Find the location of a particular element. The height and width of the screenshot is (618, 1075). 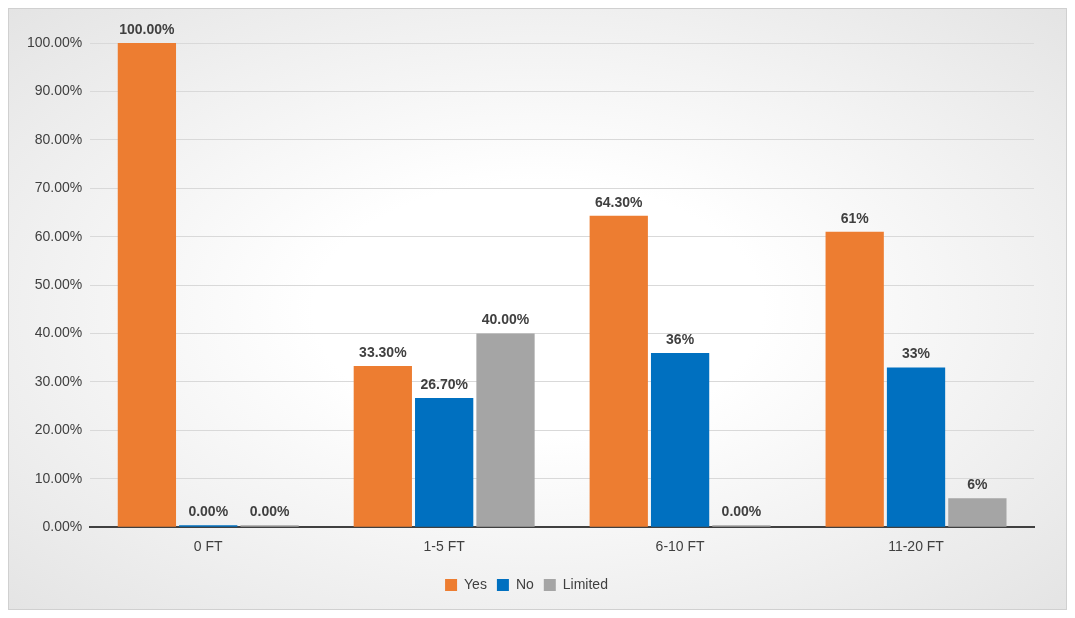

data-label: 64.30% is located at coordinates (619, 201).